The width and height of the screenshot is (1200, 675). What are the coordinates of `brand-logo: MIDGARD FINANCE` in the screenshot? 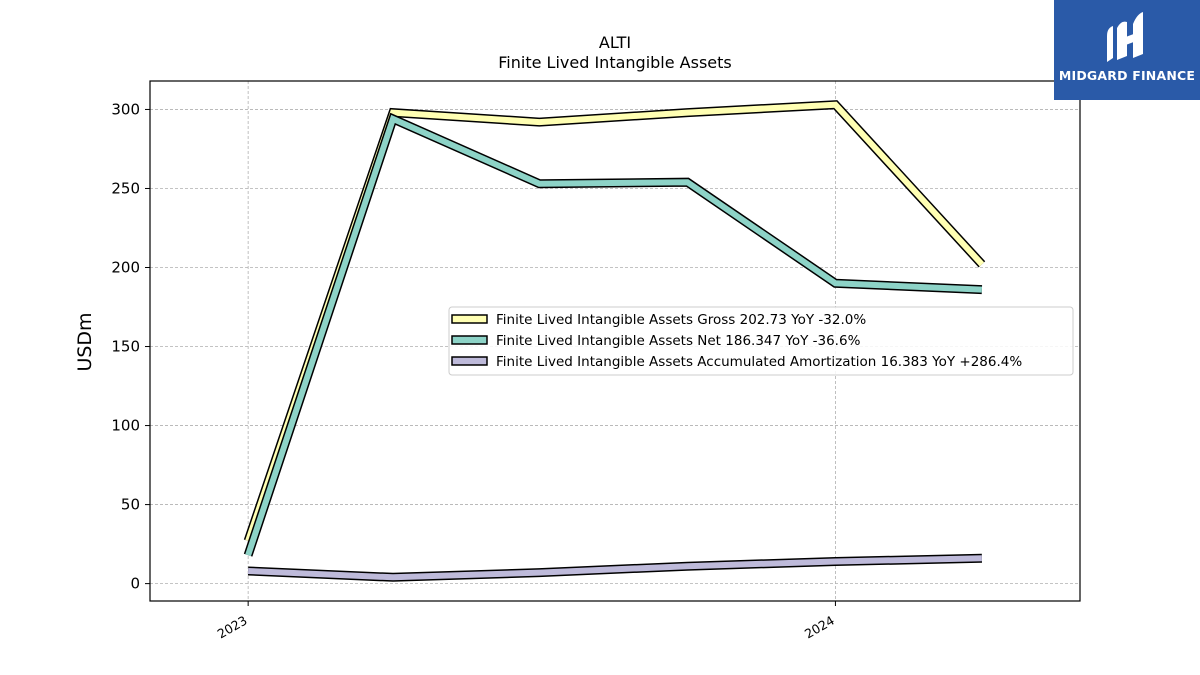 It's located at (1127, 50).